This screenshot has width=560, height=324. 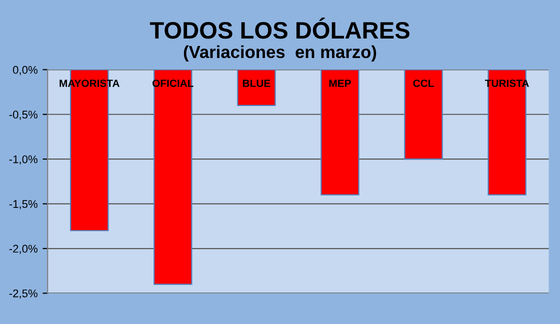 I want to click on x-tick-label: CCL, so click(x=423, y=83).